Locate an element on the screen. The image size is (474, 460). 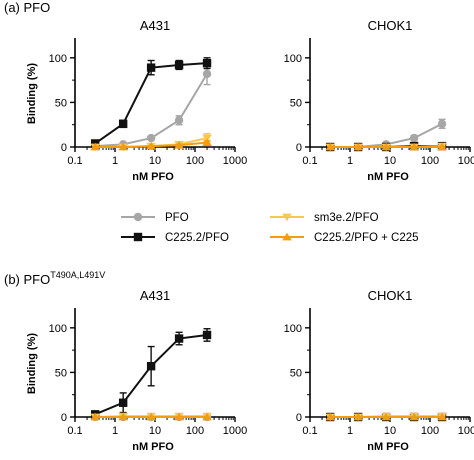
legend-item-c225-2-pfo: C225.2/PFO is located at coordinates (175, 238).